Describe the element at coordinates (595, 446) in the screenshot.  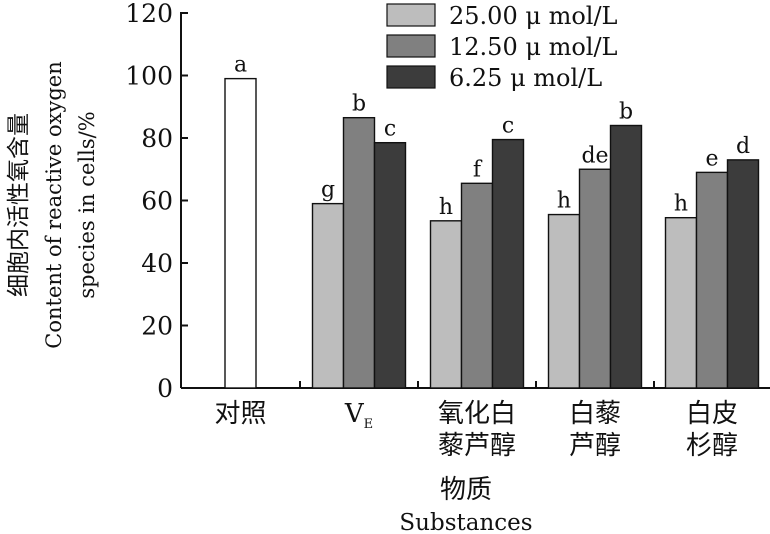
I see `x-tick-label: 芦醇` at that location.